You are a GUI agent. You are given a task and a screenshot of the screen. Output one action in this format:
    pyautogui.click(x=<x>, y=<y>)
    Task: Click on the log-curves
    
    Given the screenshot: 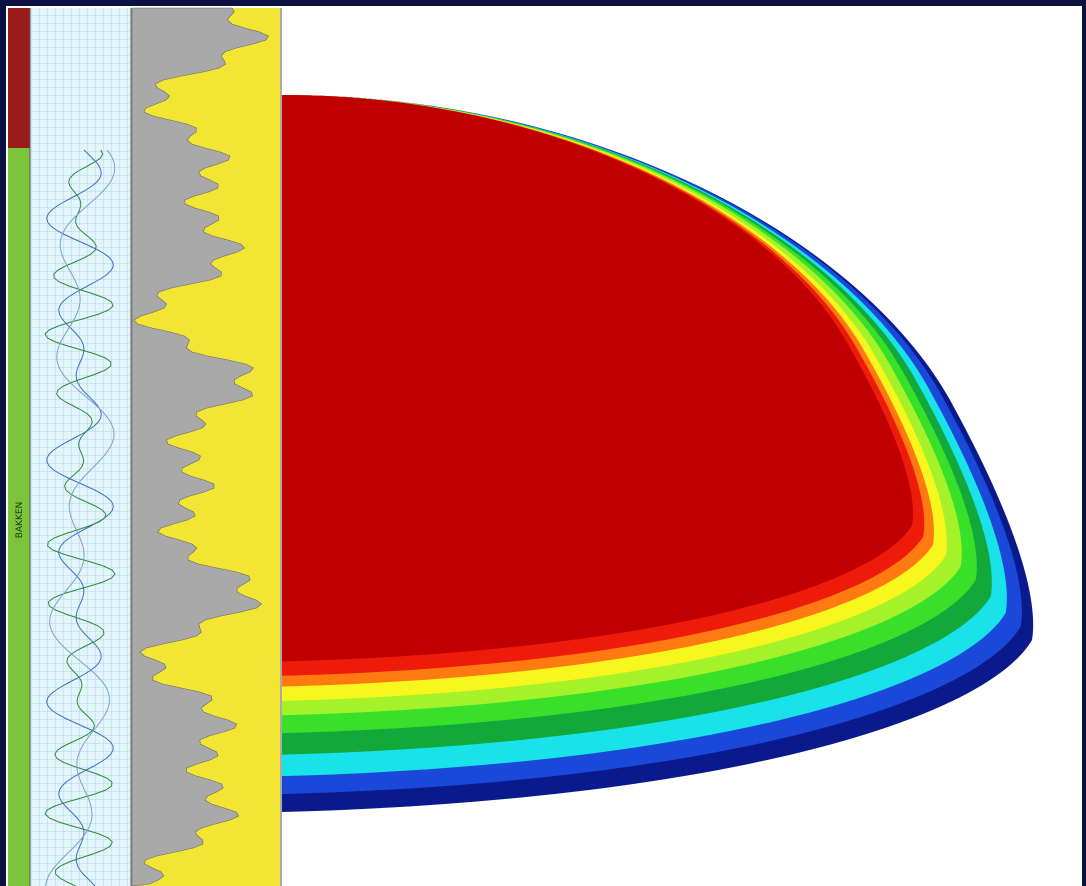 What is the action you would take?
    pyautogui.click(x=80, y=517)
    